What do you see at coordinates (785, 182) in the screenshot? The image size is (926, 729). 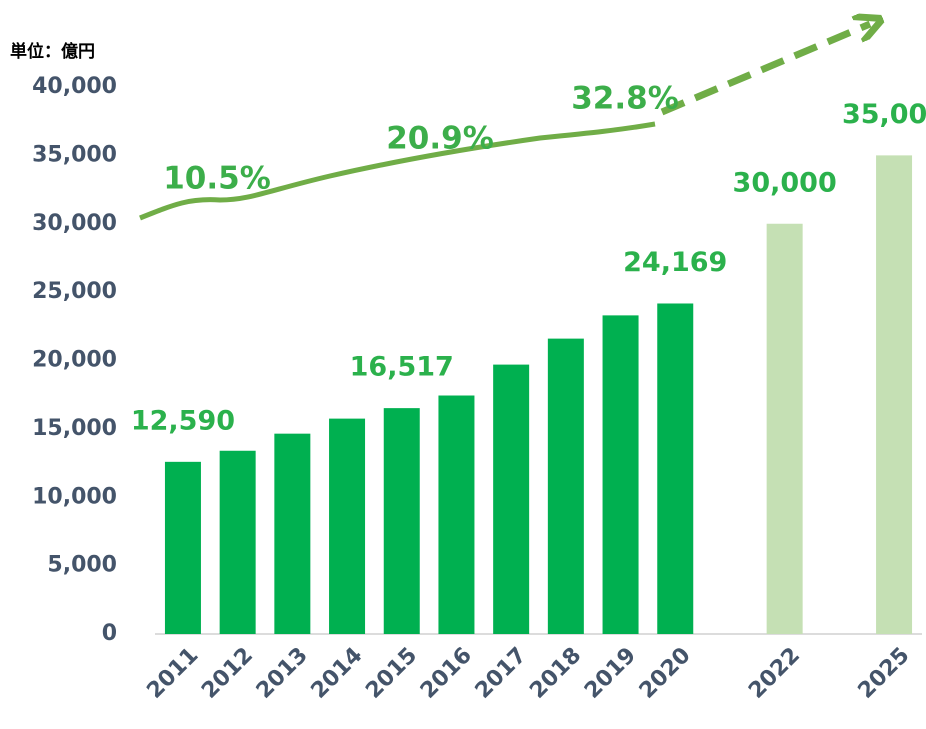 I see `data-label: 30,000` at bounding box center [785, 182].